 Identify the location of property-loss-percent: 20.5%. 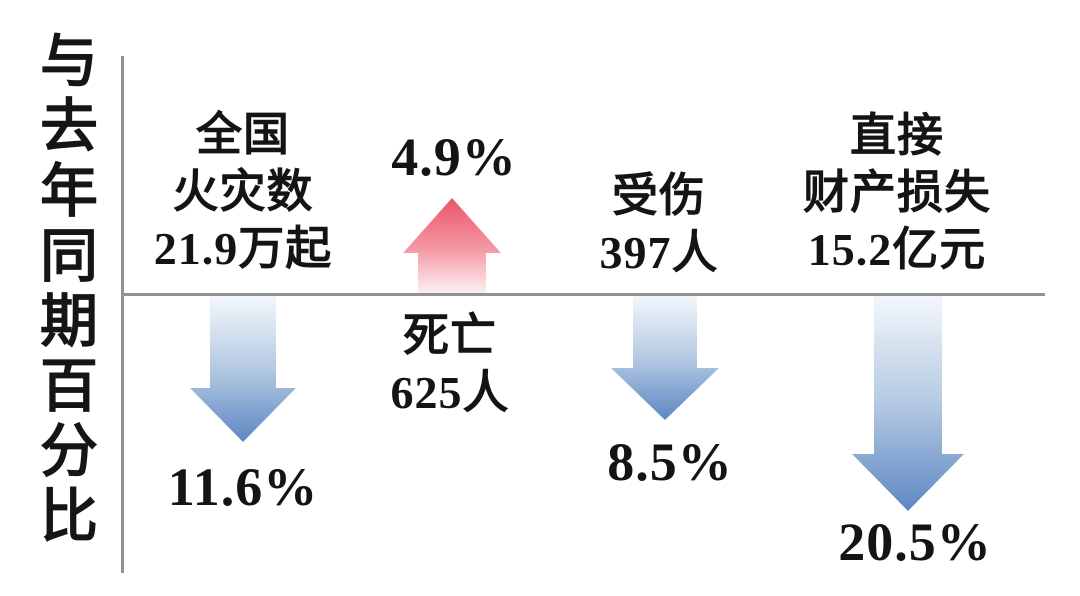
(915, 542).